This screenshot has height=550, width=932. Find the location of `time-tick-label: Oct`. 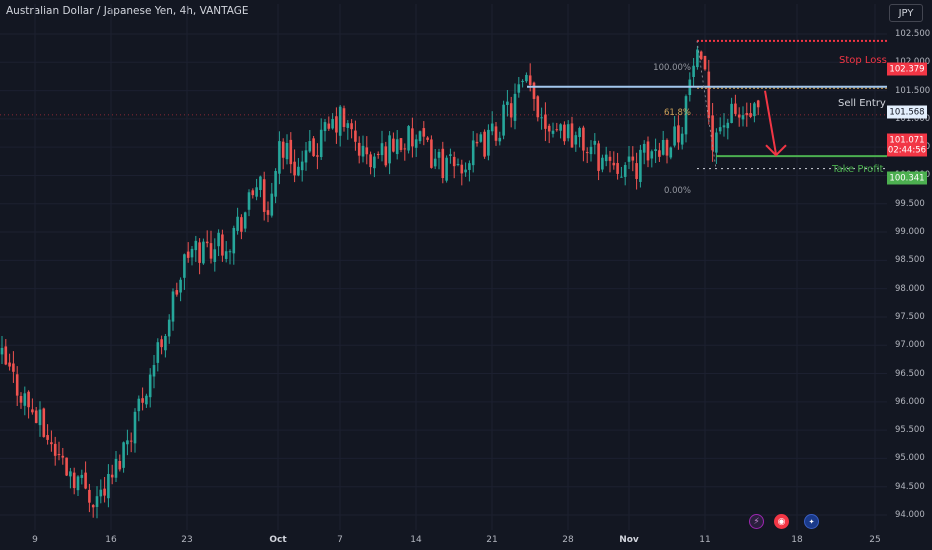

time-tick-label: Oct is located at coordinates (278, 540).